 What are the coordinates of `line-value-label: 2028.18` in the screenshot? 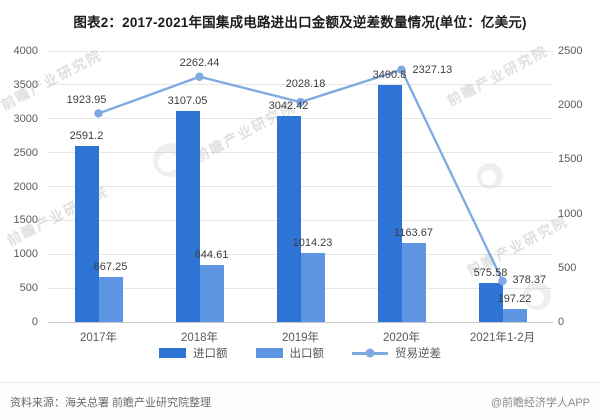 It's located at (305, 84).